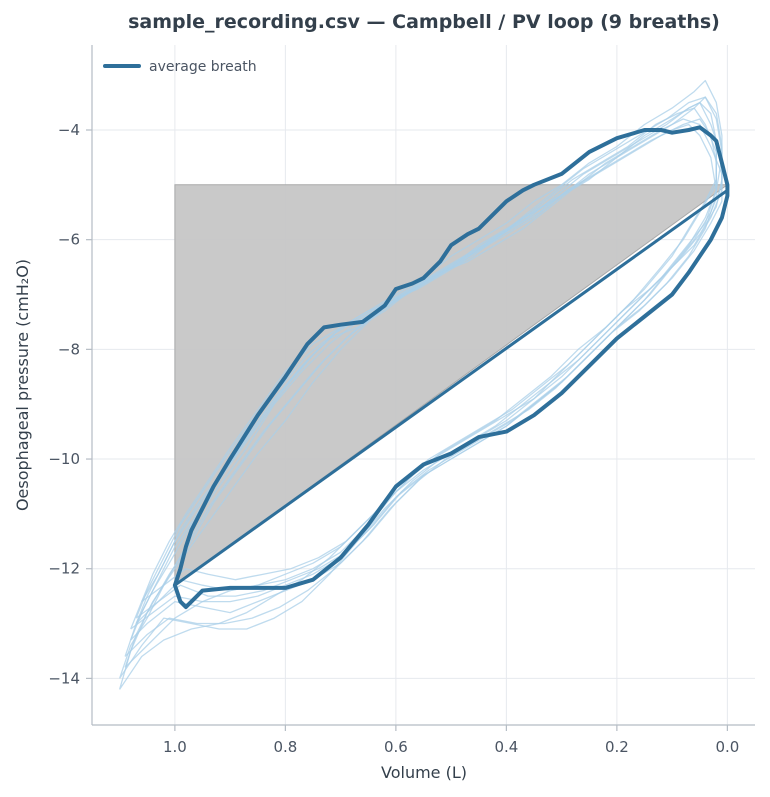  I want to click on y-tick-label-3: −8, so click(69, 349).